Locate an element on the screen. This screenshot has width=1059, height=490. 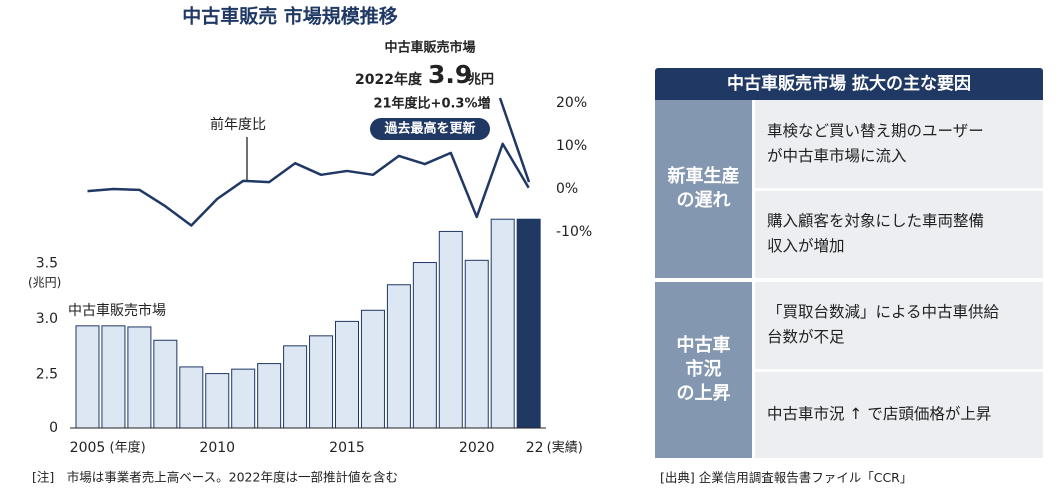
label-line: 新車生産 is located at coordinates (703, 176).